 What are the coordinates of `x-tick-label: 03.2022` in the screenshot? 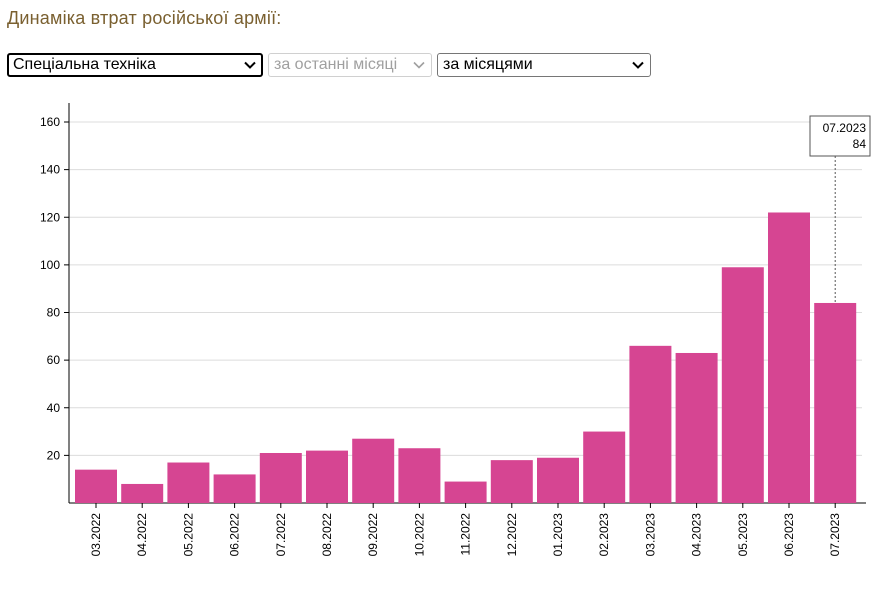 It's located at (96, 535).